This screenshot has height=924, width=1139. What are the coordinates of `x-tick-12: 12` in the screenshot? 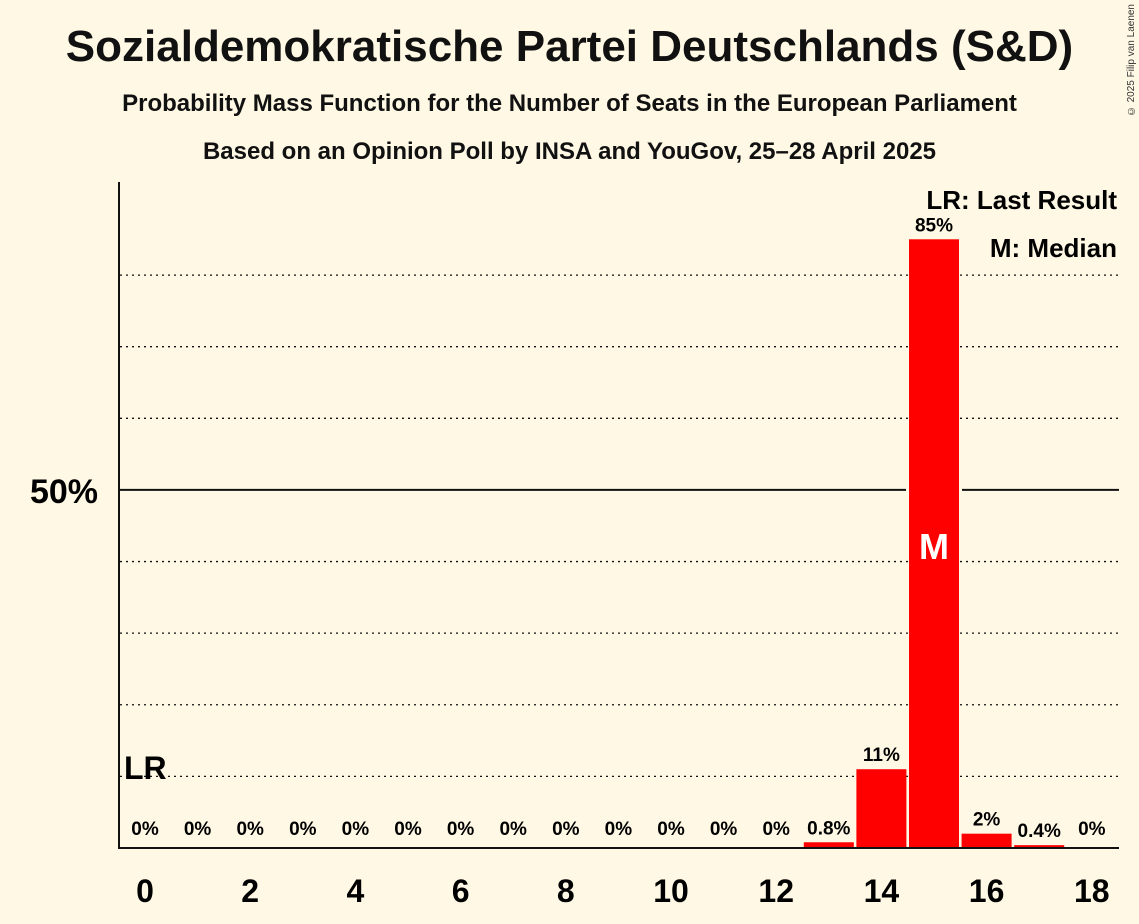 It's located at (776, 891).